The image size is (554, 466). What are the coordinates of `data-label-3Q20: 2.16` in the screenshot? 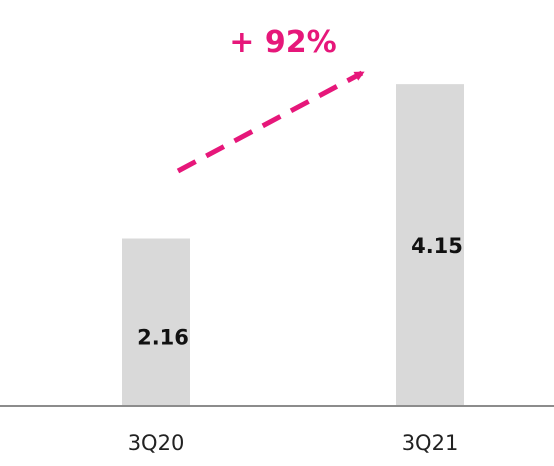 It's located at (163, 337).